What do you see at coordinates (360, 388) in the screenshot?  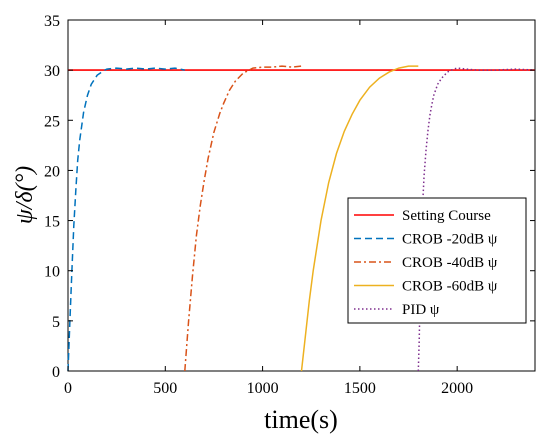 I see `x-tick-label-3: 1500` at bounding box center [360, 388].